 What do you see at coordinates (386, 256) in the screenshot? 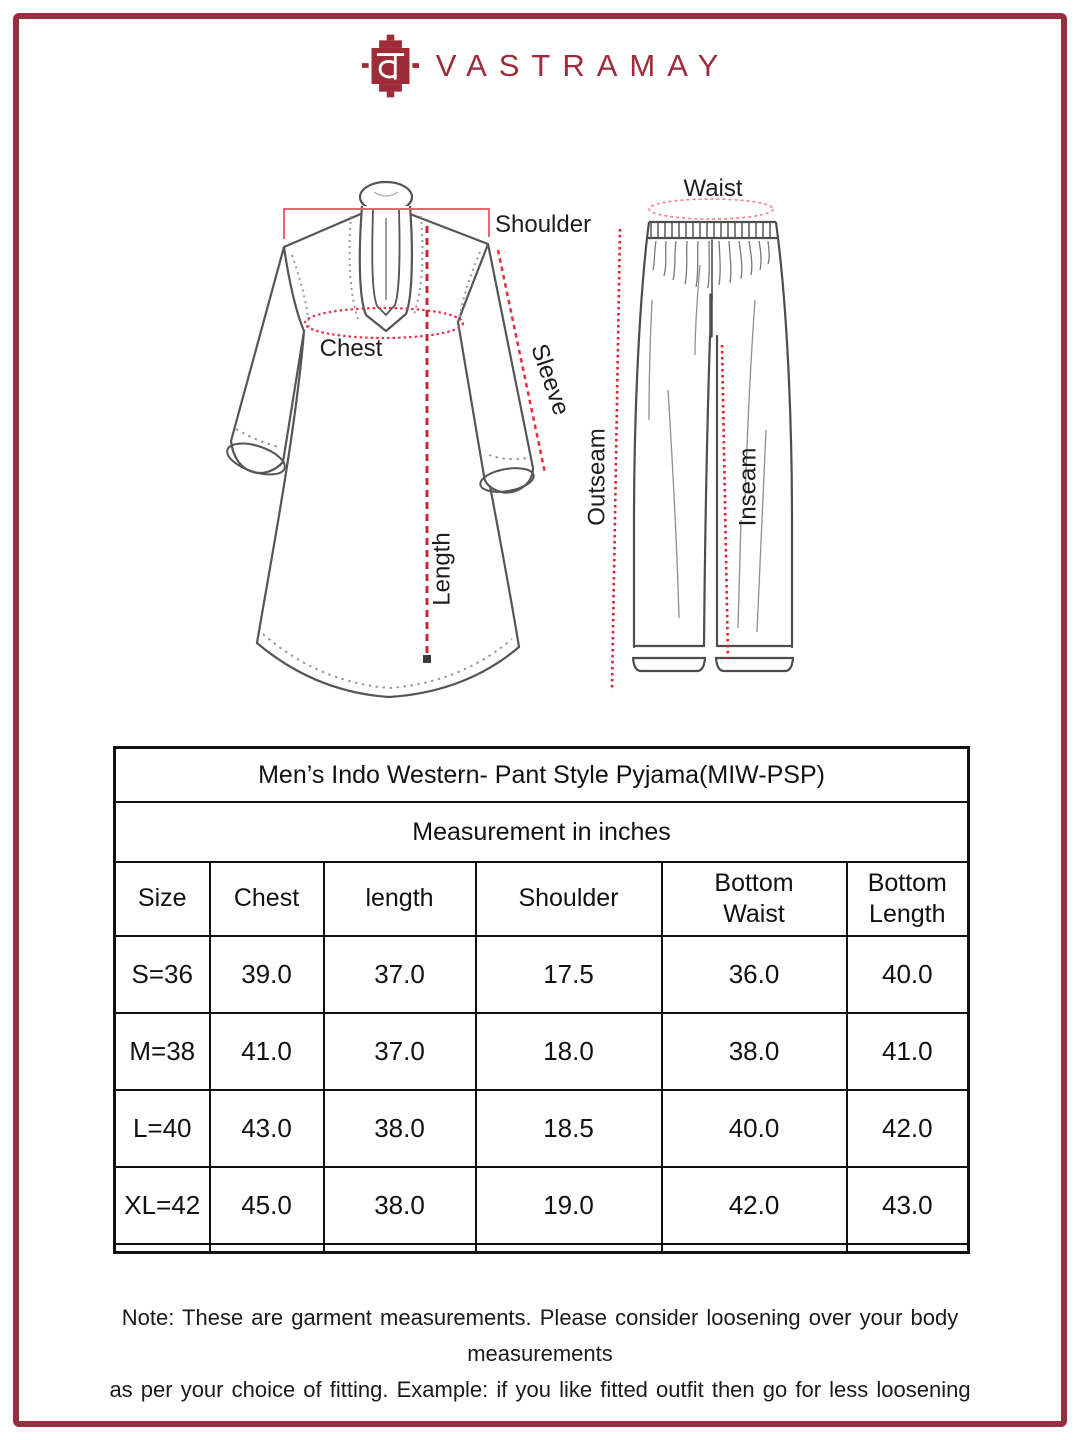
I see `kurta-collar` at bounding box center [386, 256].